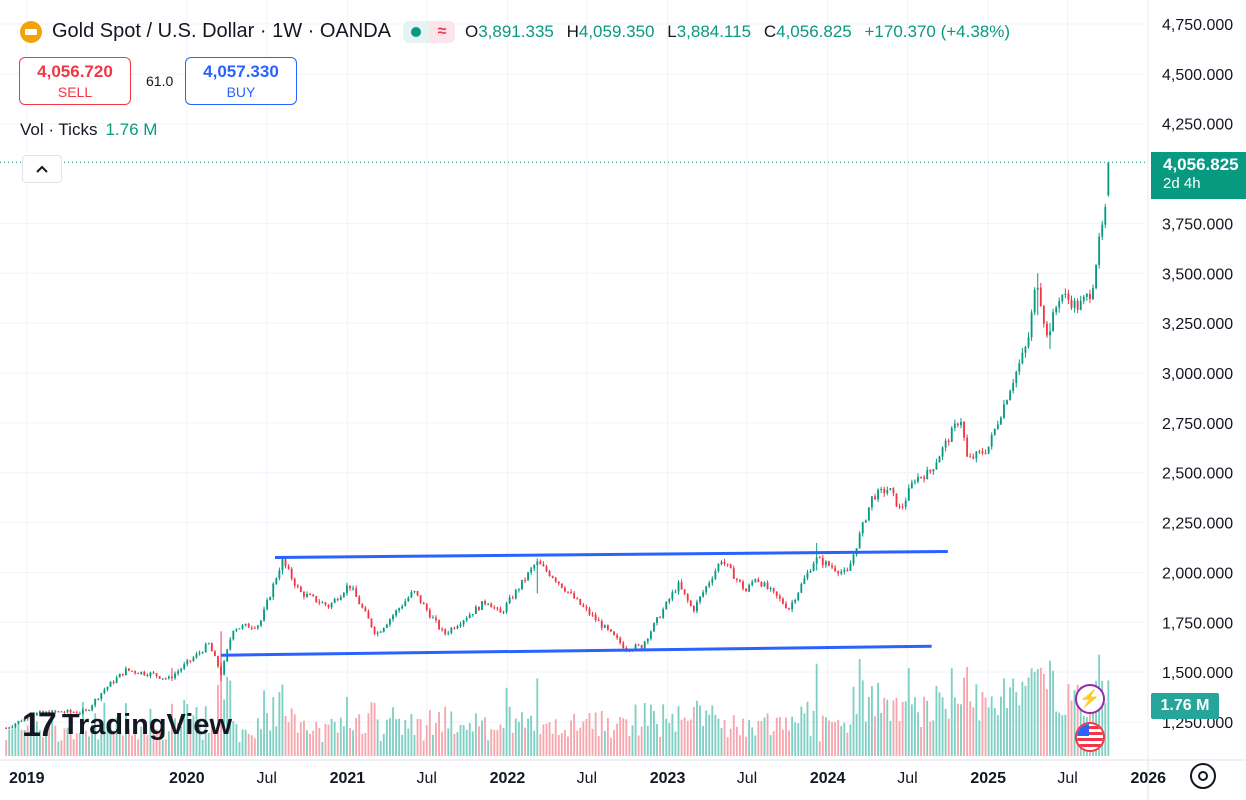 The width and height of the screenshot is (1246, 800). I want to click on symbol-title: Gold Spot / U.S. Dollar · 1W · OANDA, so click(221, 31).